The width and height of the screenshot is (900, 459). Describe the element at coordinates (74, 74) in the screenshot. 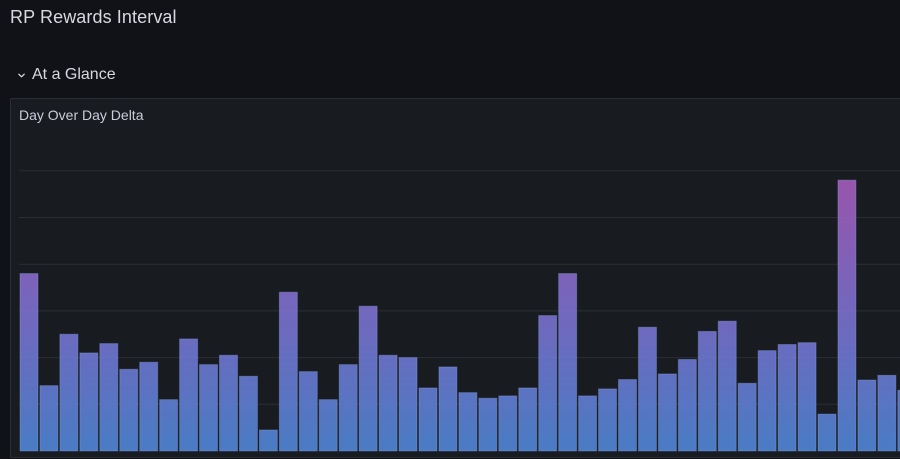

I see `row-title: At a Glance` at that location.